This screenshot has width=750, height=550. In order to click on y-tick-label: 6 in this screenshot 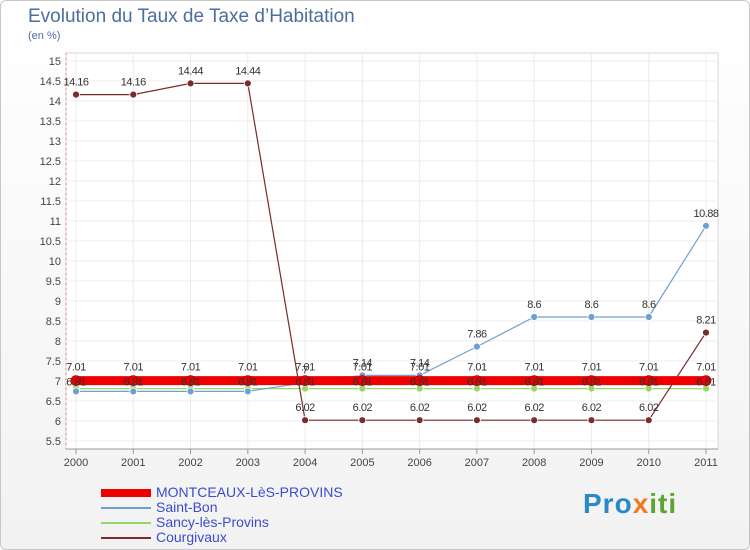, I will do `click(58, 422)`.